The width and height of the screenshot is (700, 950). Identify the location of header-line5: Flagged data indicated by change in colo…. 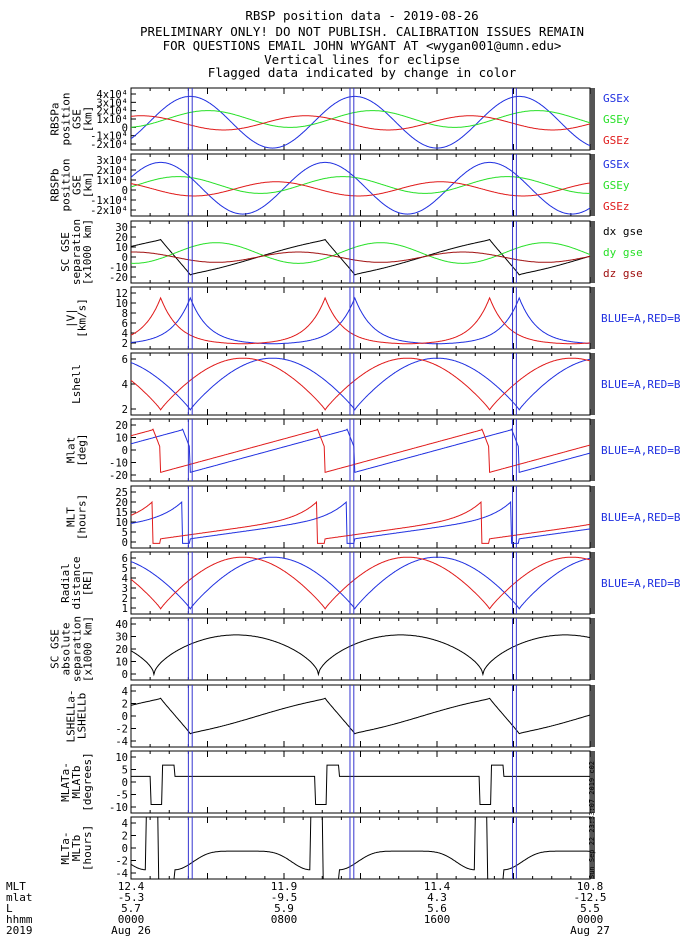
(362, 72).